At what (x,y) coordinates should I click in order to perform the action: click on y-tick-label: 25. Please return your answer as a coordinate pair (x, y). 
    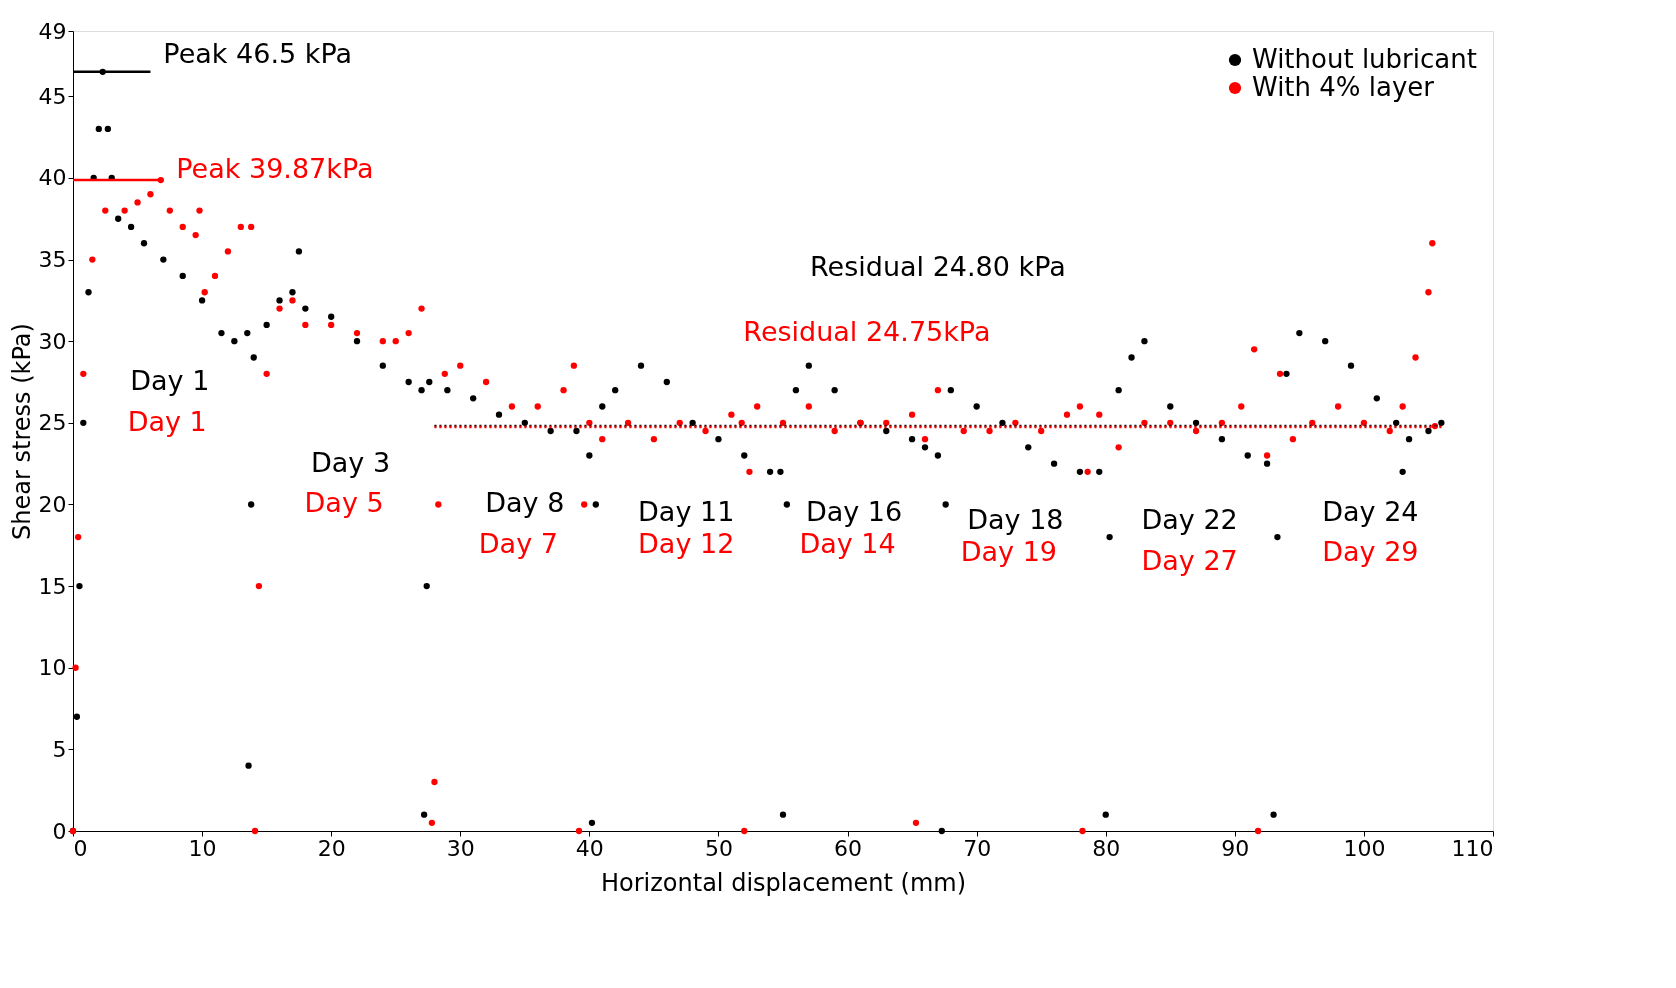
    Looking at the image, I should click on (52, 423).